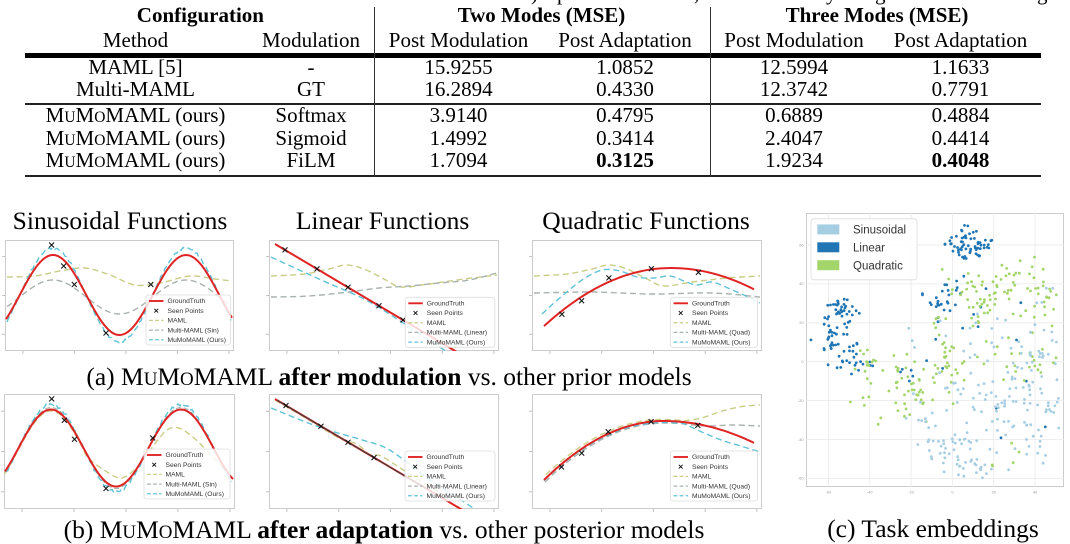 The image size is (1070, 544). What do you see at coordinates (879, 231) in the screenshot?
I see `svg-text: Sinusoidal` at bounding box center [879, 231].